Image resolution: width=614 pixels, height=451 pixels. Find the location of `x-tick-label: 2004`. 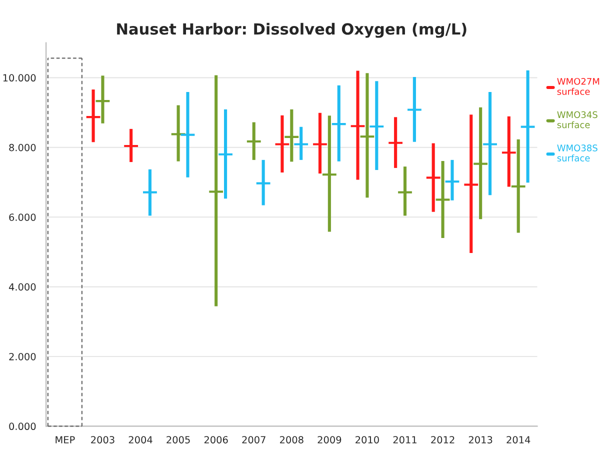

x-tick-label: 2004 is located at coordinates (140, 440).